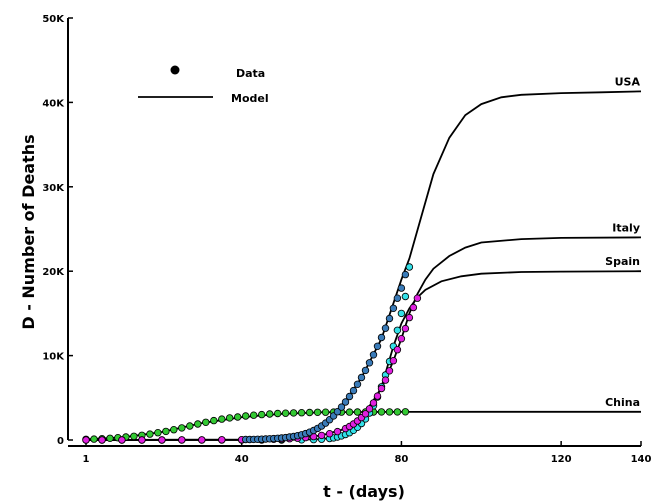 The height and width of the screenshot is (502, 656). Describe the element at coordinates (561, 459) in the screenshot. I see `x-tick-label: 120` at that location.